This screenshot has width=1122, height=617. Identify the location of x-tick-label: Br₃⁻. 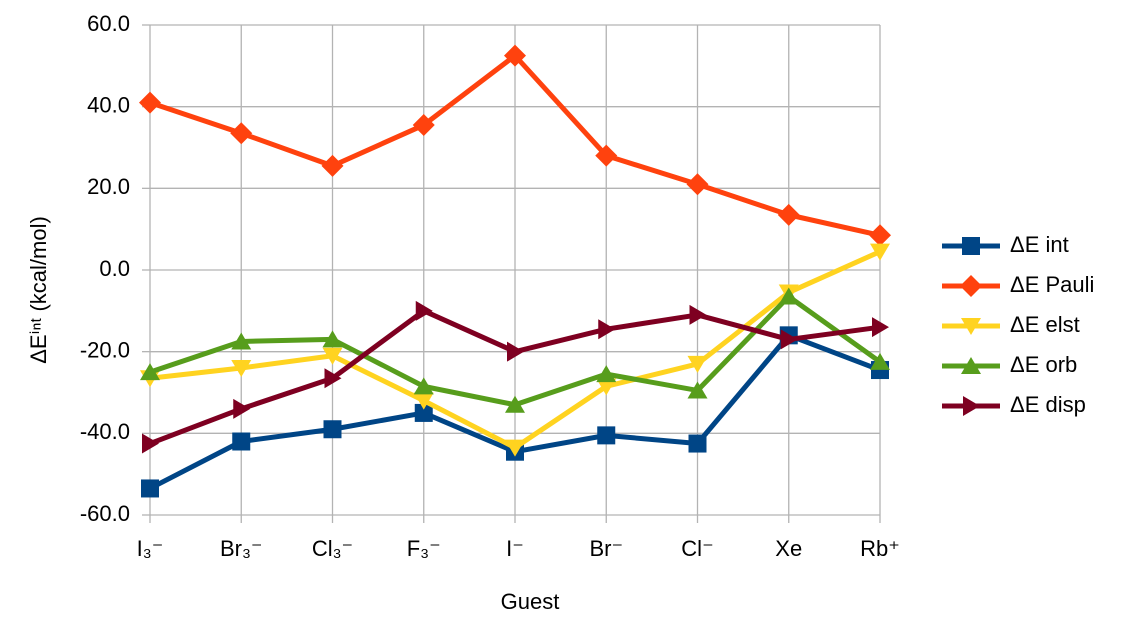
(241, 548).